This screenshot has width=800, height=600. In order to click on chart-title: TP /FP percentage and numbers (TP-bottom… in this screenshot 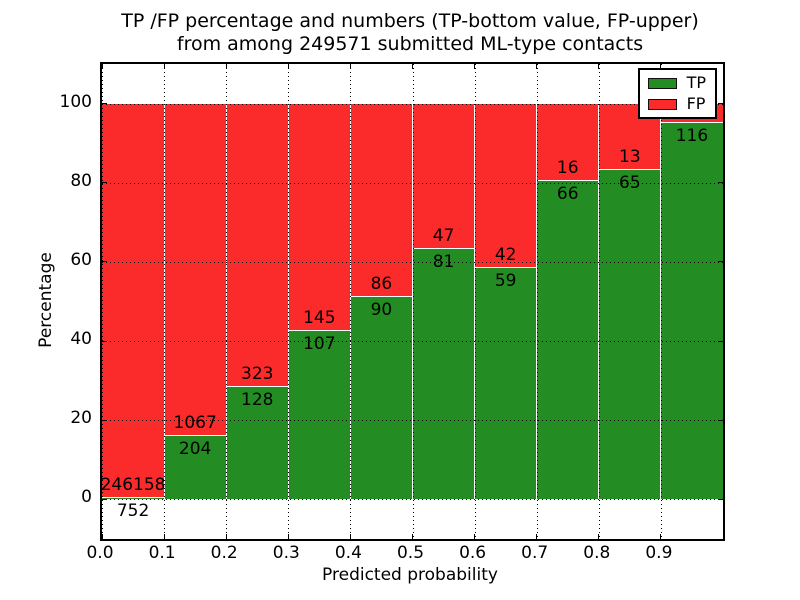, I will do `click(410, 33)`.